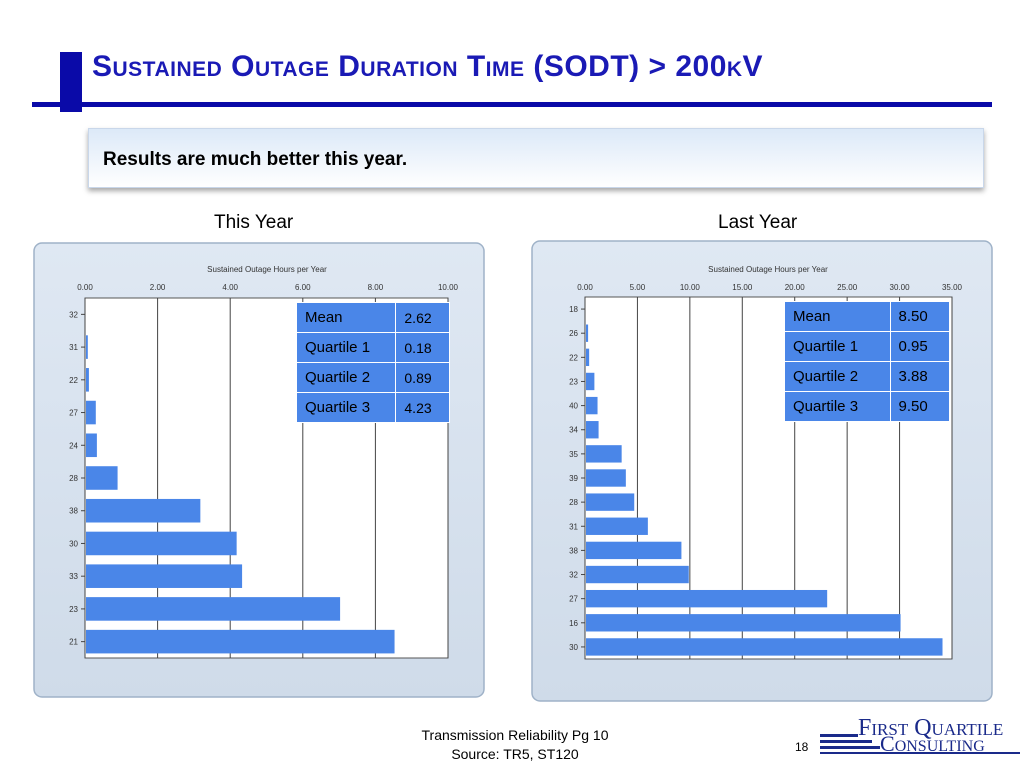 The image size is (1024, 768). What do you see at coordinates (536, 158) in the screenshot?
I see `callout-box: Results are much better this year.` at bounding box center [536, 158].